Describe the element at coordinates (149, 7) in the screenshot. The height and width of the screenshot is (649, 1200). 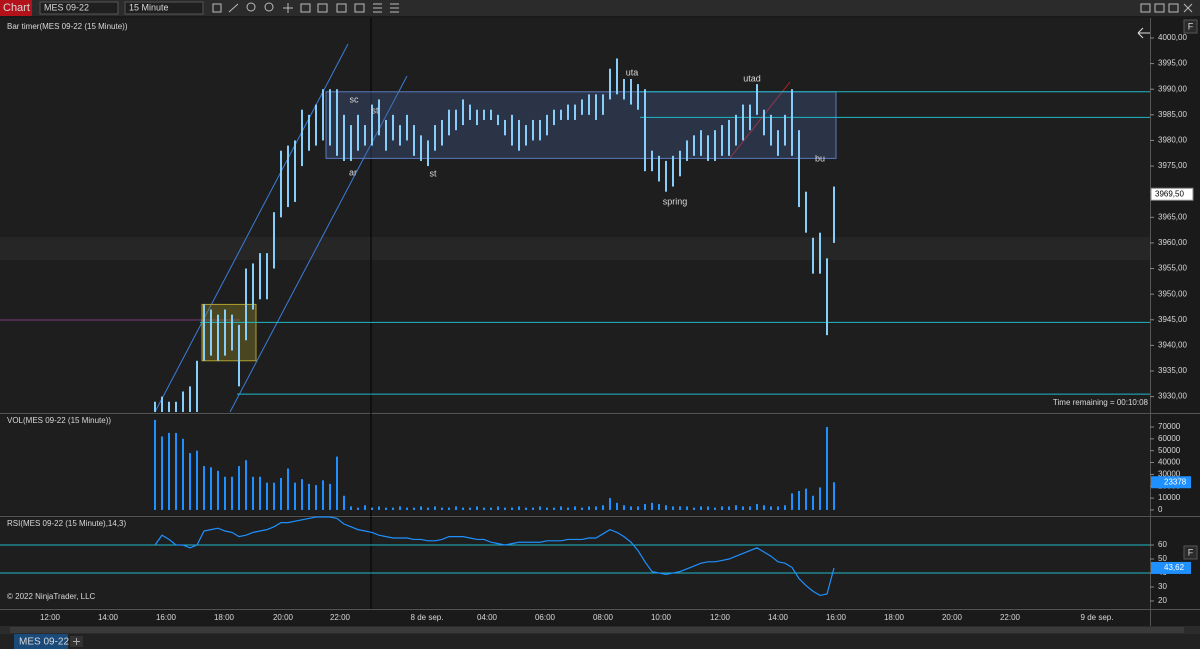
I see `interval: 15 Minute` at that location.